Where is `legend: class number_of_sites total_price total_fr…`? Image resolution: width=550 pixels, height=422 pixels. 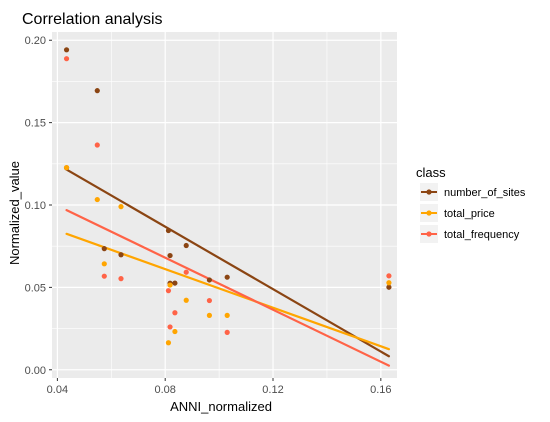 legend: class number_of_sites total_price total_fr… is located at coordinates (471, 204).